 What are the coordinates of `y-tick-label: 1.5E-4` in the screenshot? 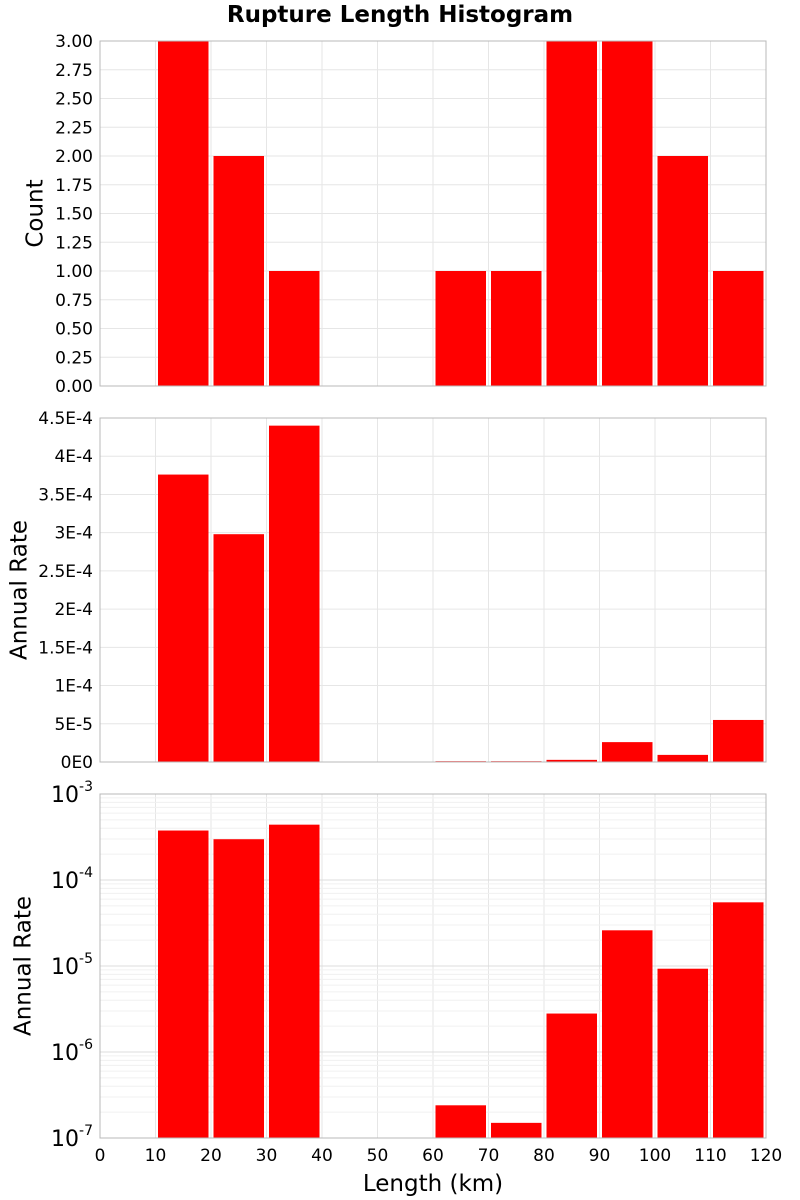 It's located at (65, 648).